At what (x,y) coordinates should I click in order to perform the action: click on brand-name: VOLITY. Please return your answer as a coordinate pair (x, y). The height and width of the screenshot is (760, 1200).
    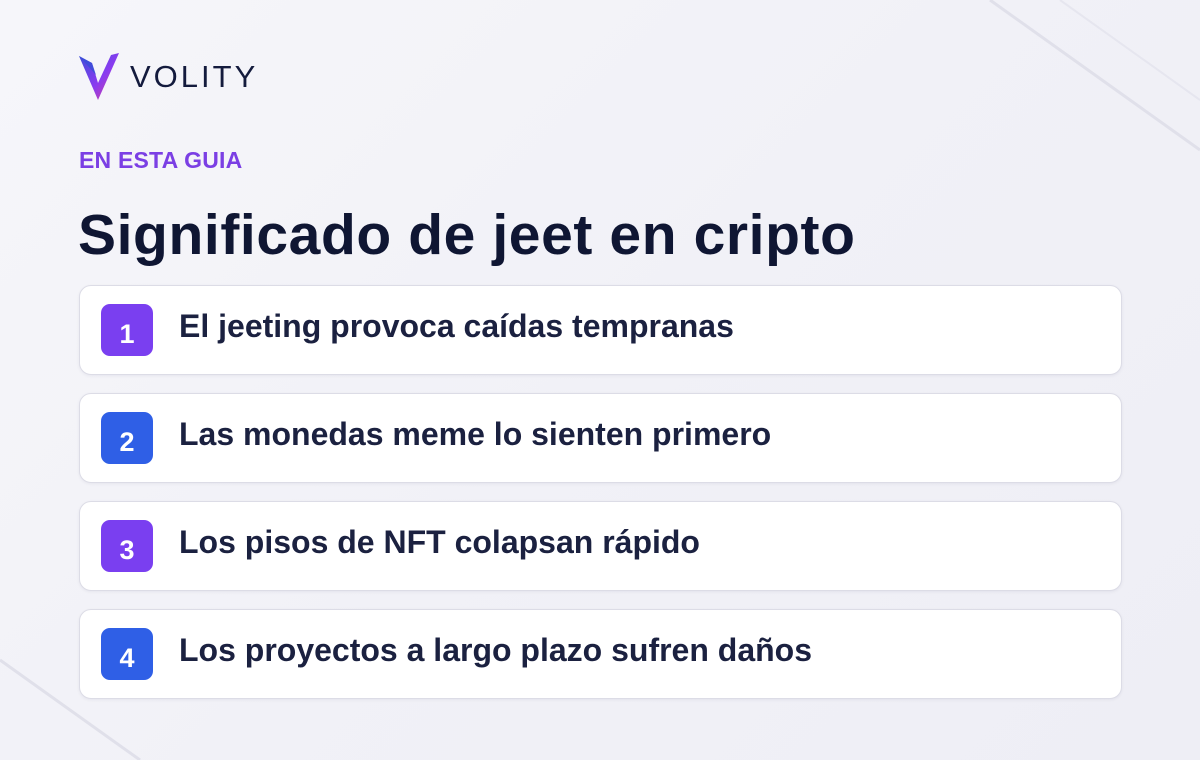
    Looking at the image, I should click on (194, 76).